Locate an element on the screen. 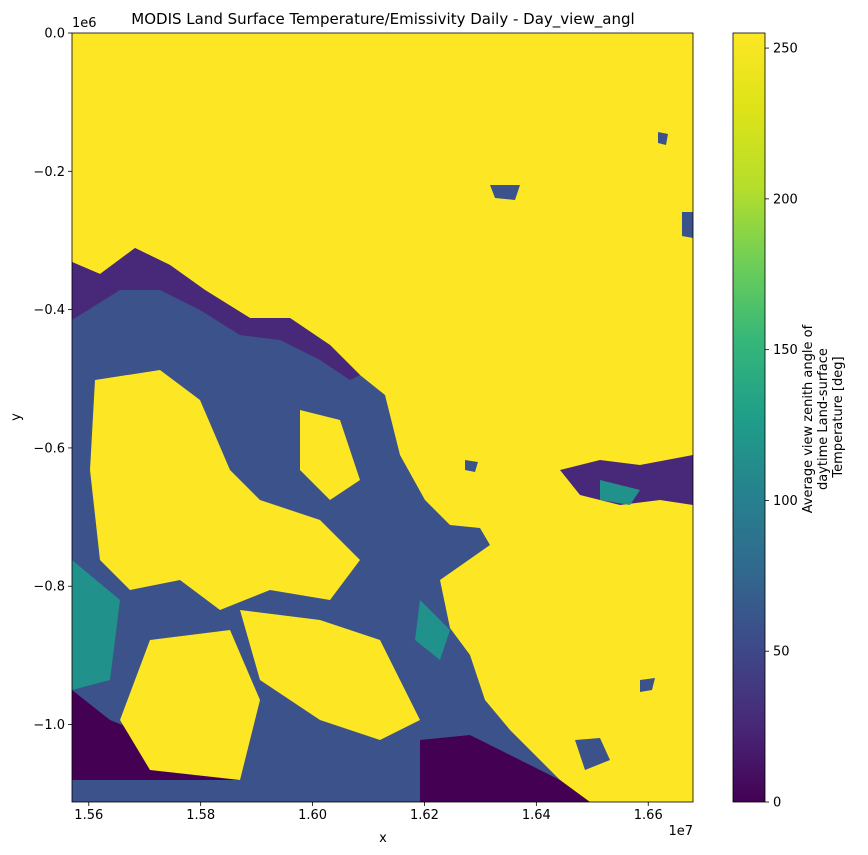 The width and height of the screenshot is (868, 855). y-tick-label: −0.6 is located at coordinates (49, 448).